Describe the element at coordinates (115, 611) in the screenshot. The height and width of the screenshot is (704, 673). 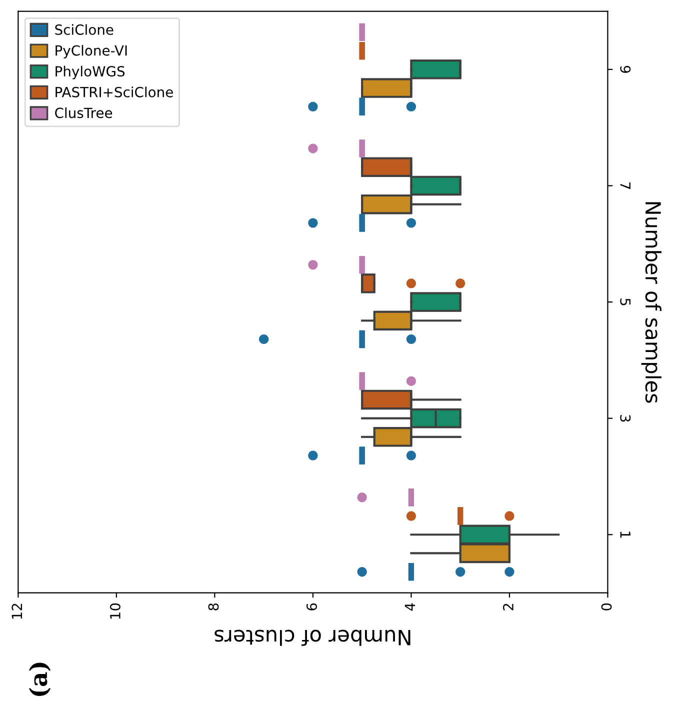
I see `x-tick-label: 10` at that location.